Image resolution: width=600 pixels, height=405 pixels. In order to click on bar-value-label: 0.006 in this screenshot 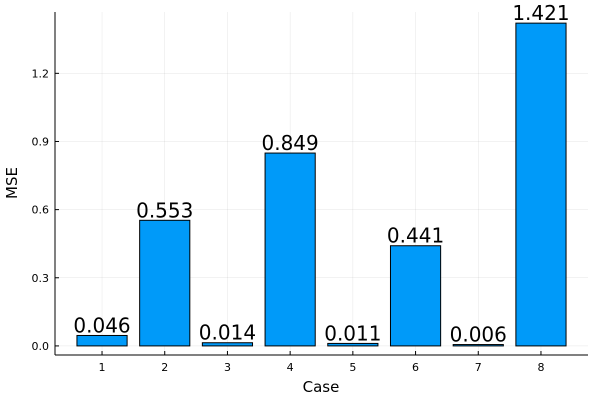, I will do `click(478, 335)`.